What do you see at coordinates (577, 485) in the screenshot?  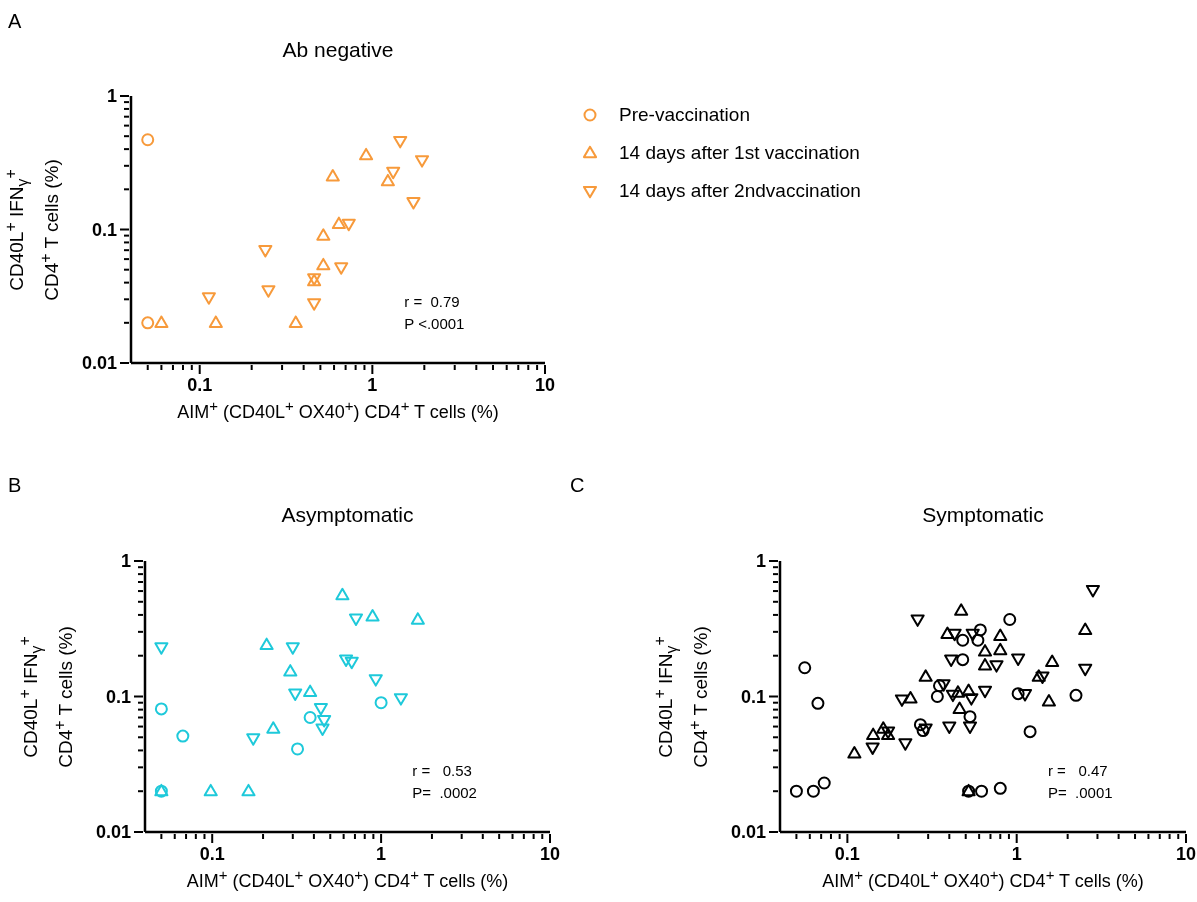 I see `text: C` at bounding box center [577, 485].